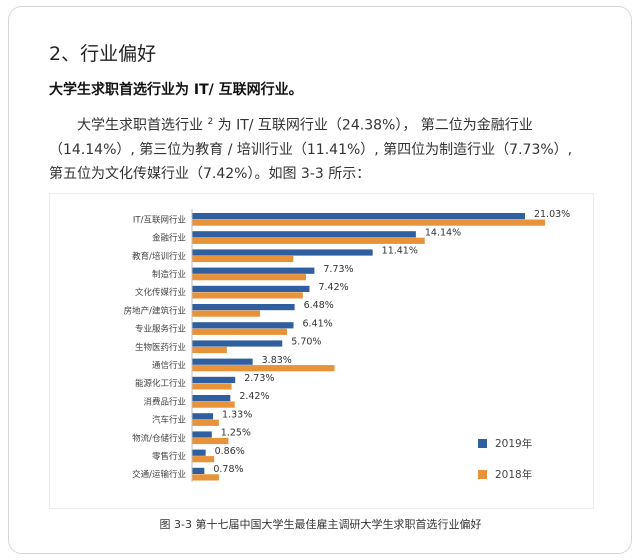 This screenshot has width=640, height=560. I want to click on category-label: 通信行业, so click(169, 365).